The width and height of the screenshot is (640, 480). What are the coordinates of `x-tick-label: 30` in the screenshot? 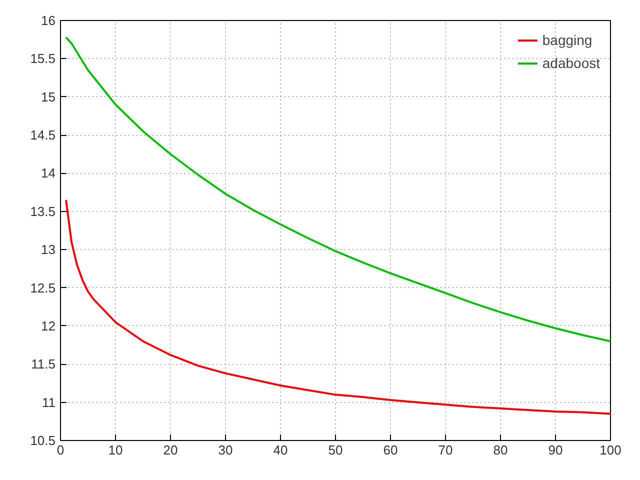 It's located at (225, 450).